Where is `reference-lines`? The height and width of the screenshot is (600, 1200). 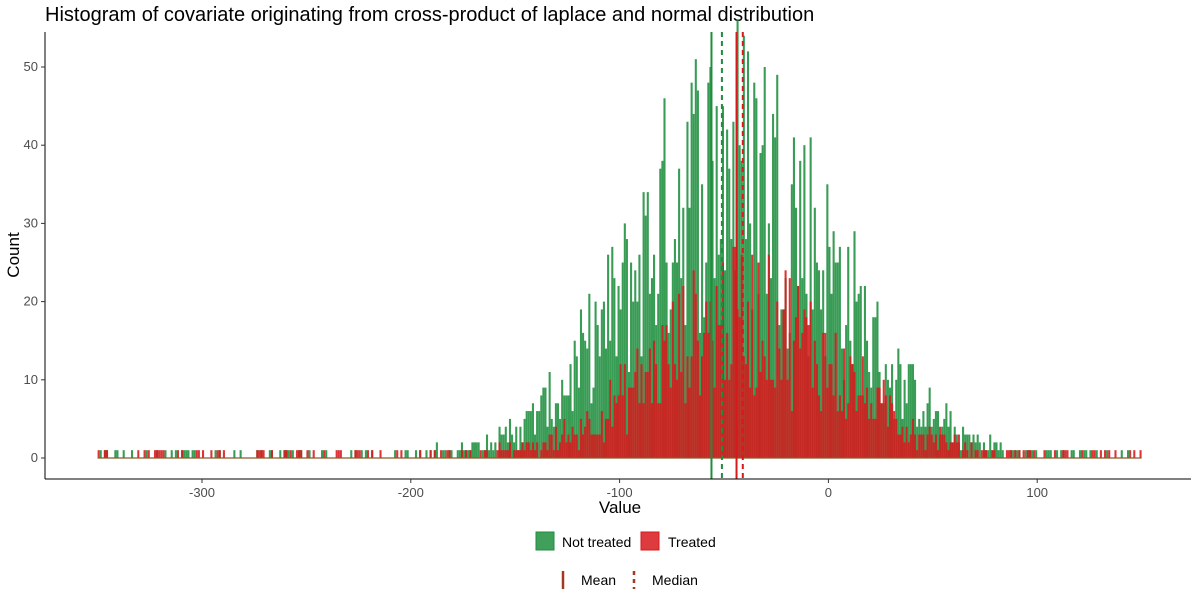
reference-lines is located at coordinates (727, 255).